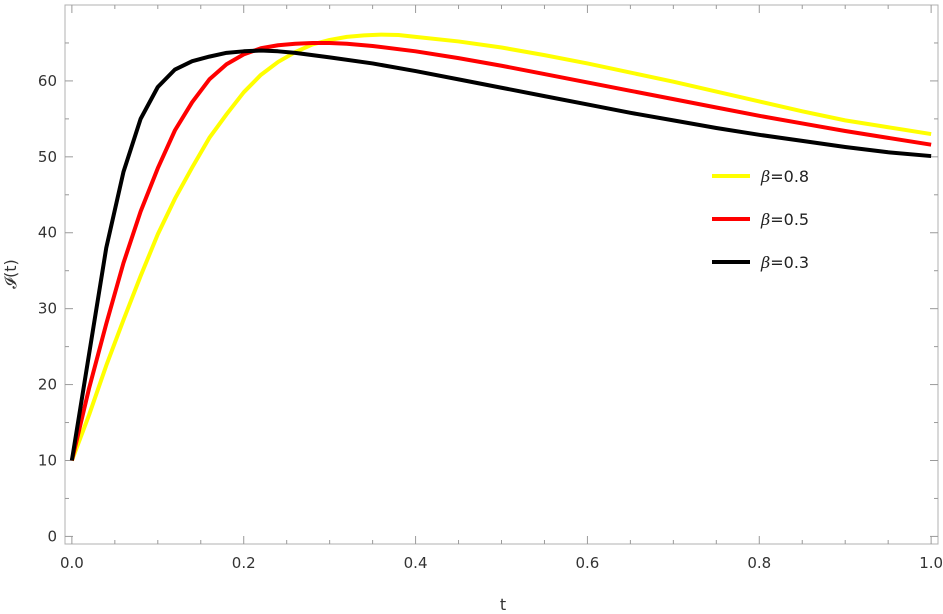 The image size is (943, 614). Describe the element at coordinates (47, 460) in the screenshot. I see `y-tick-label: 10` at that location.